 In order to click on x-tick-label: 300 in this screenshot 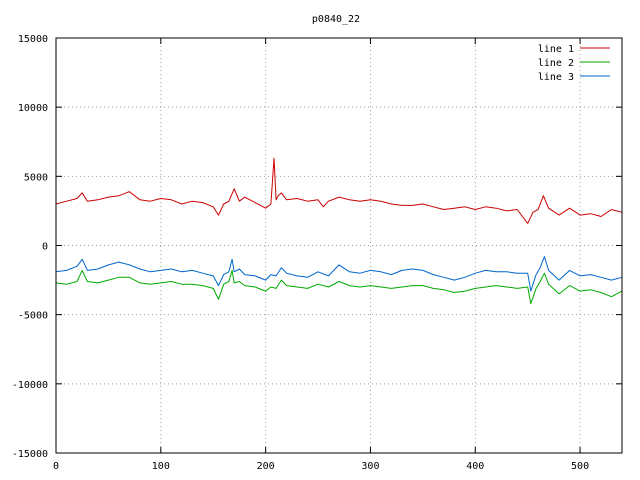, I will do `click(370, 466)`.